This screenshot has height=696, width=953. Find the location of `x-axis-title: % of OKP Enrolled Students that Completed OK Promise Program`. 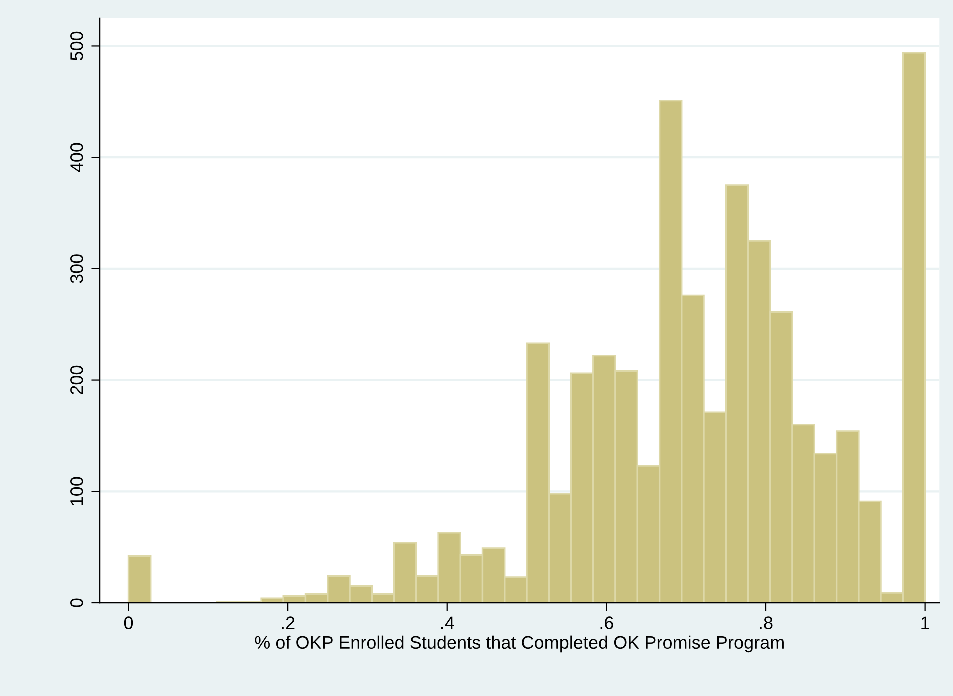

x-axis-title: % of OKP Enrolled Students that Completed OK Promise Program is located at coordinates (519, 644).